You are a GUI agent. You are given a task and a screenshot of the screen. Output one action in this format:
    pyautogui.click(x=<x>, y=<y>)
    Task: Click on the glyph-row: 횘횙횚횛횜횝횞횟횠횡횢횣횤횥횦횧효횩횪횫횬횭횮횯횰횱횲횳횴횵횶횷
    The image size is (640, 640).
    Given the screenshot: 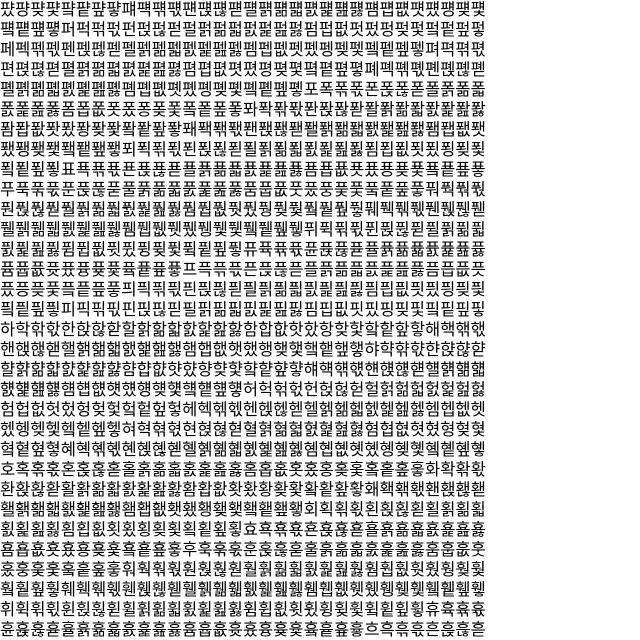 What is the action you would take?
    pyautogui.click(x=243, y=529)
    